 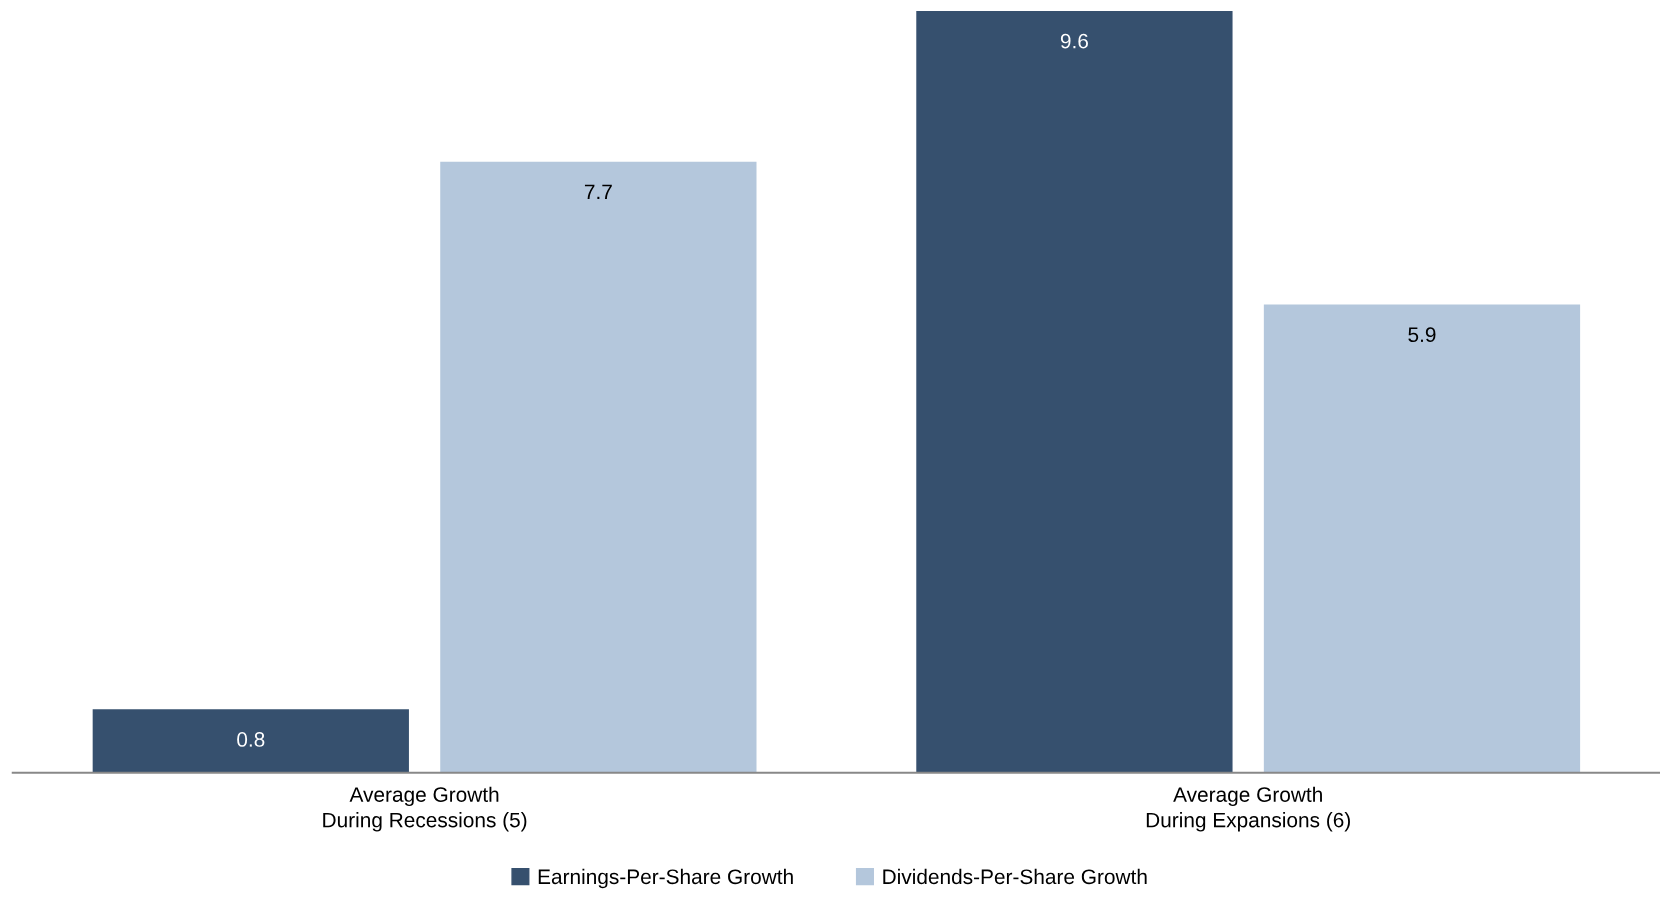 What do you see at coordinates (665, 878) in the screenshot?
I see `legend-label: Earnings-Per-Share Growth` at bounding box center [665, 878].